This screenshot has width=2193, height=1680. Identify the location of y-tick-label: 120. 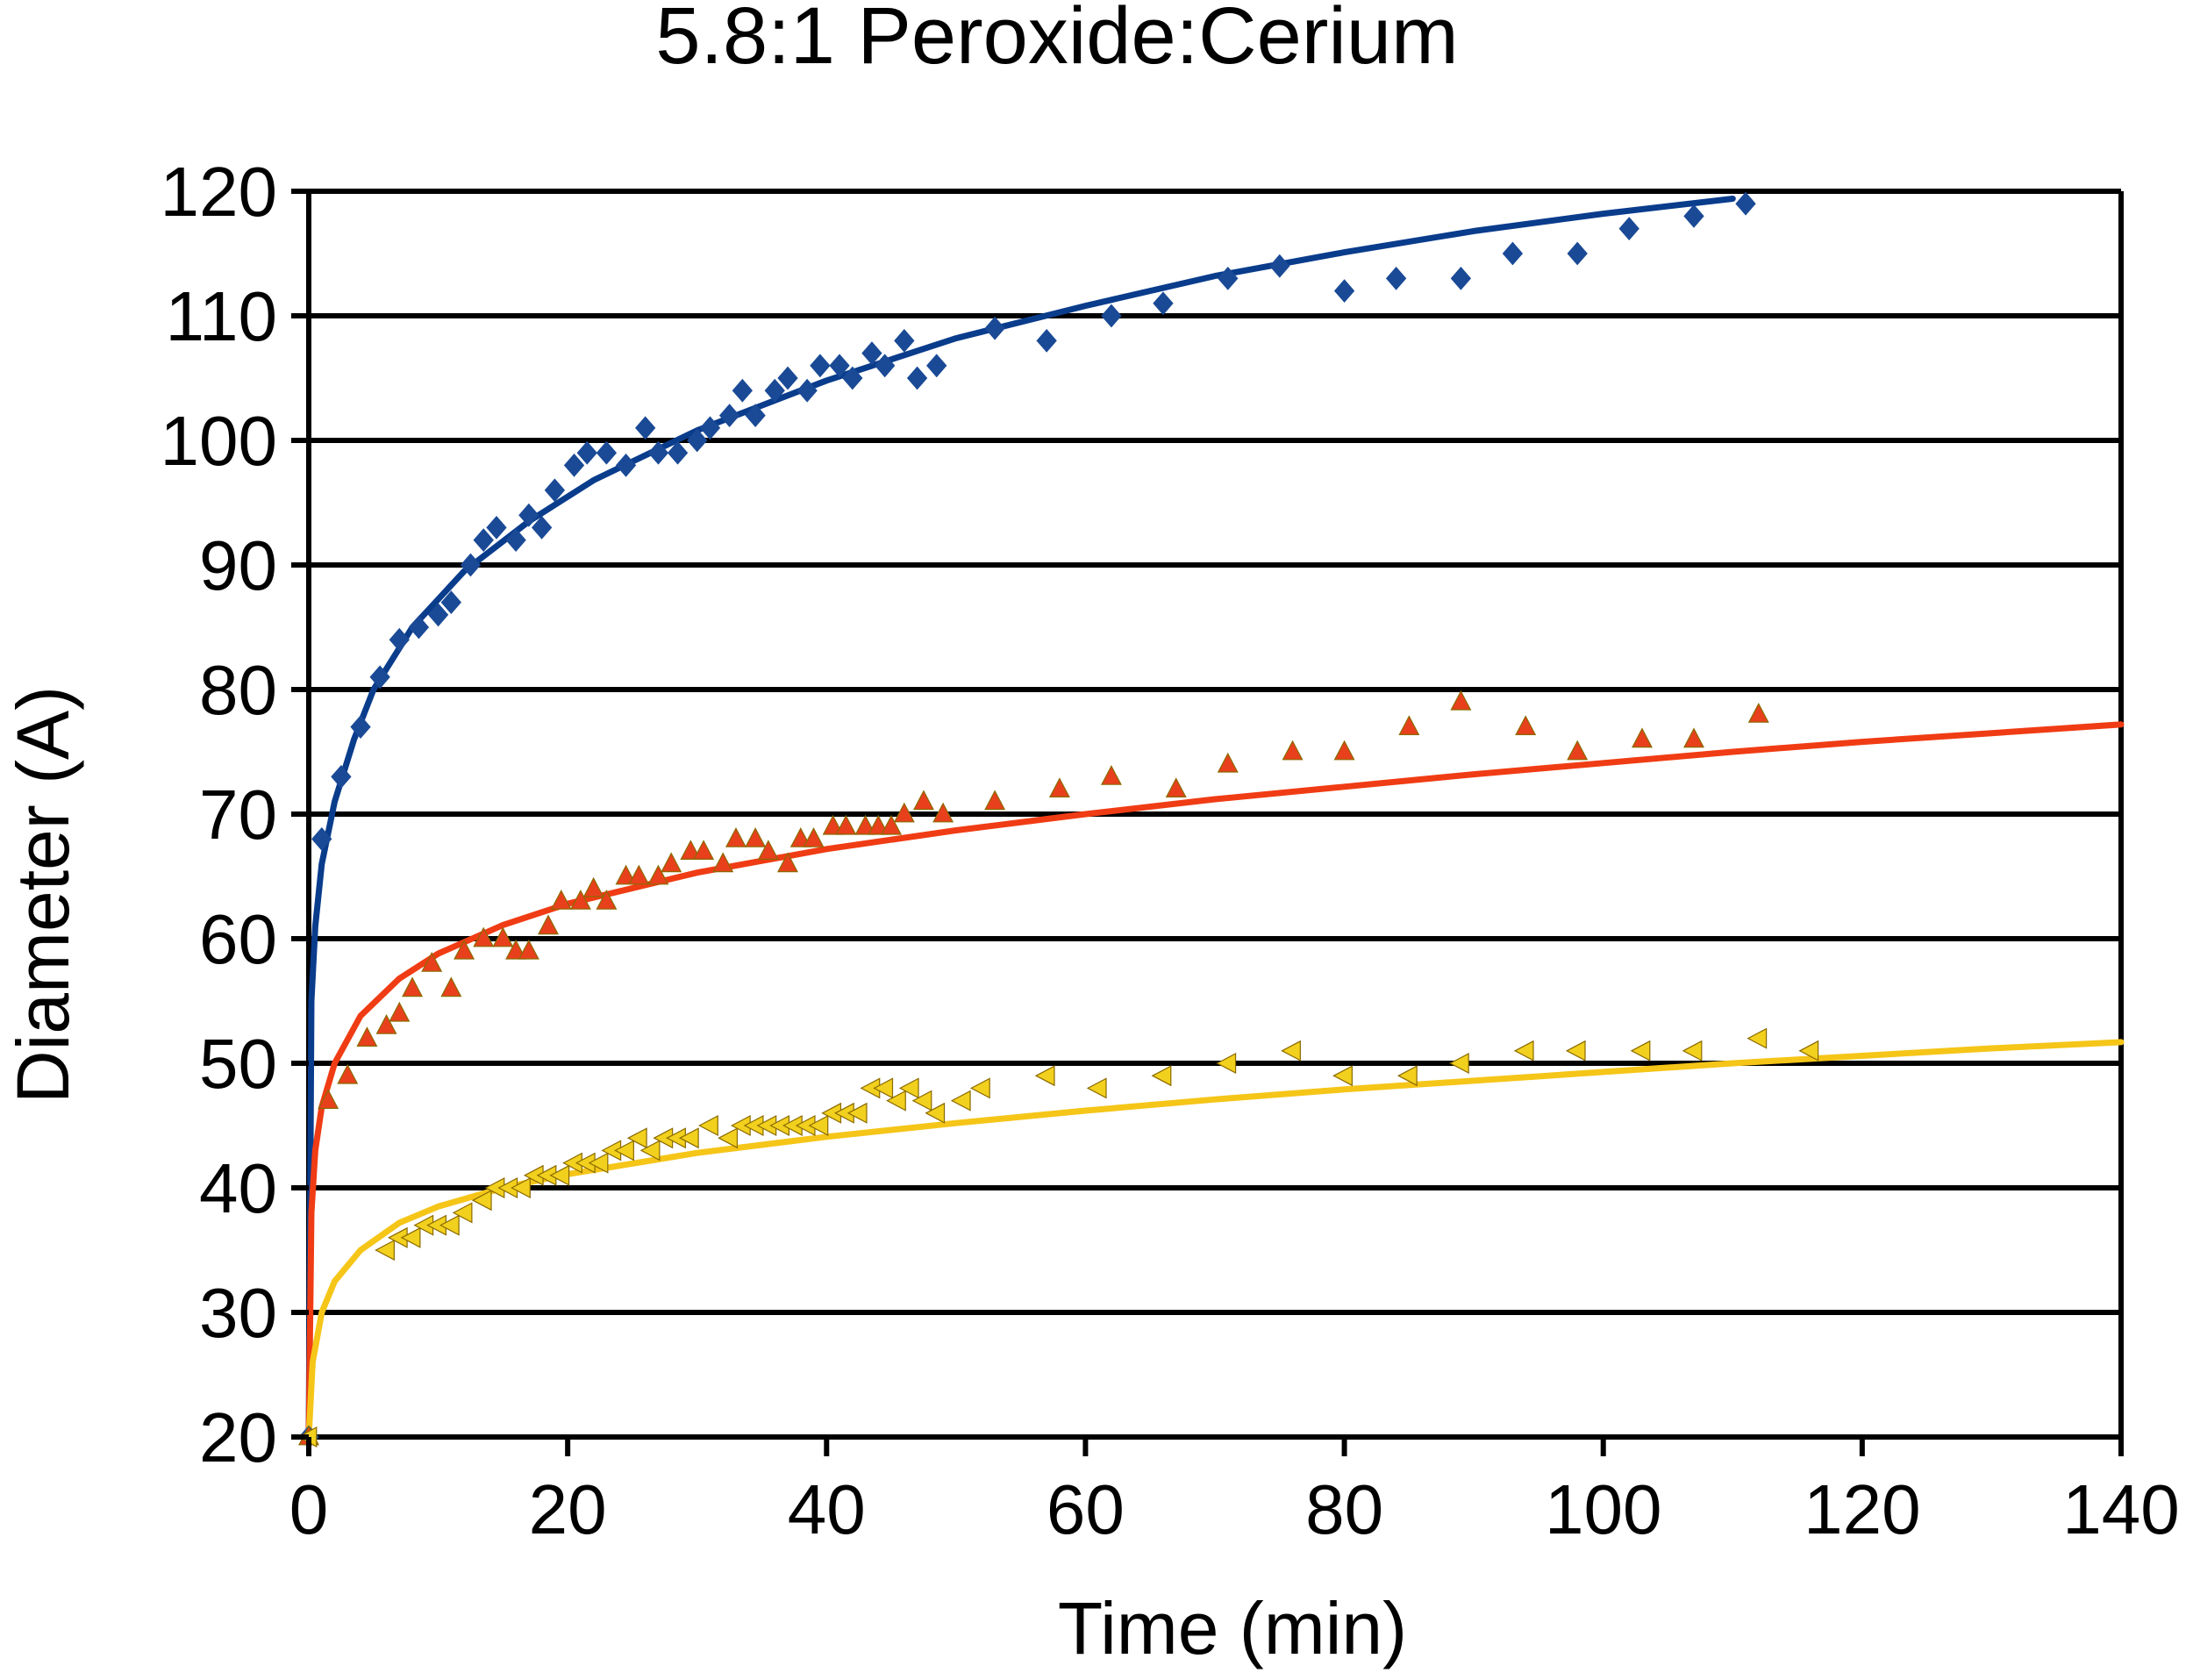
(219, 192).